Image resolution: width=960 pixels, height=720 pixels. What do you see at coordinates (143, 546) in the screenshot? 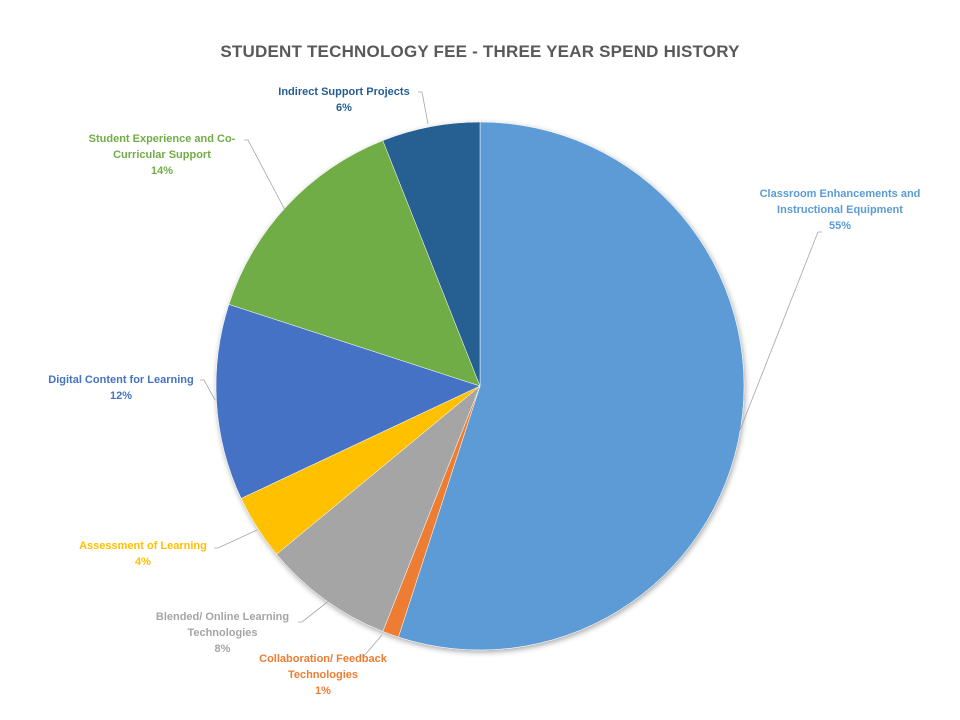
I see `slice-label-text: Assessment of Learning` at bounding box center [143, 546].